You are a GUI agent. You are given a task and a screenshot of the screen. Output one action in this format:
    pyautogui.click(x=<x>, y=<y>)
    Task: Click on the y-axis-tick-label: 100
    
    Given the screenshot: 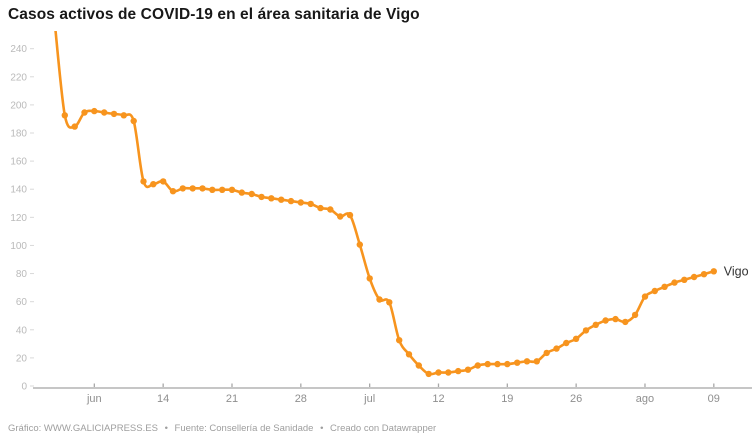 What is the action you would take?
    pyautogui.click(x=18, y=246)
    